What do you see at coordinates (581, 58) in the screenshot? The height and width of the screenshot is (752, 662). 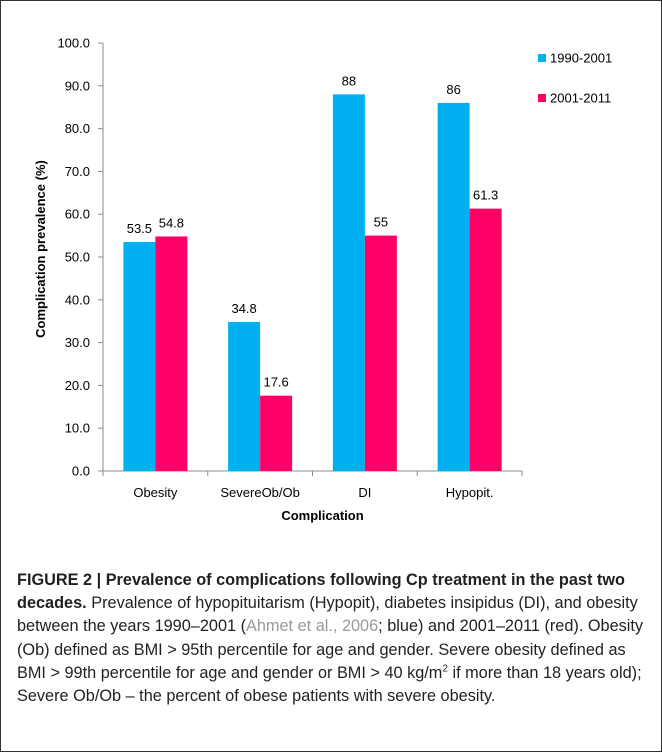 I see `legend-label-1: 1990-2001` at bounding box center [581, 58].